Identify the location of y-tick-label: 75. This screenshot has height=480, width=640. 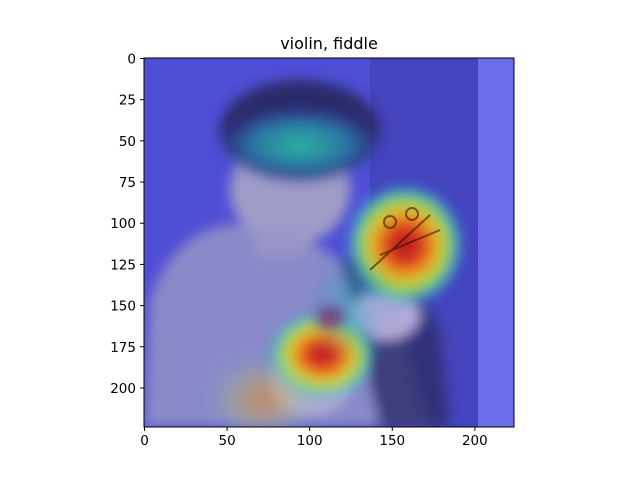
(127, 183).